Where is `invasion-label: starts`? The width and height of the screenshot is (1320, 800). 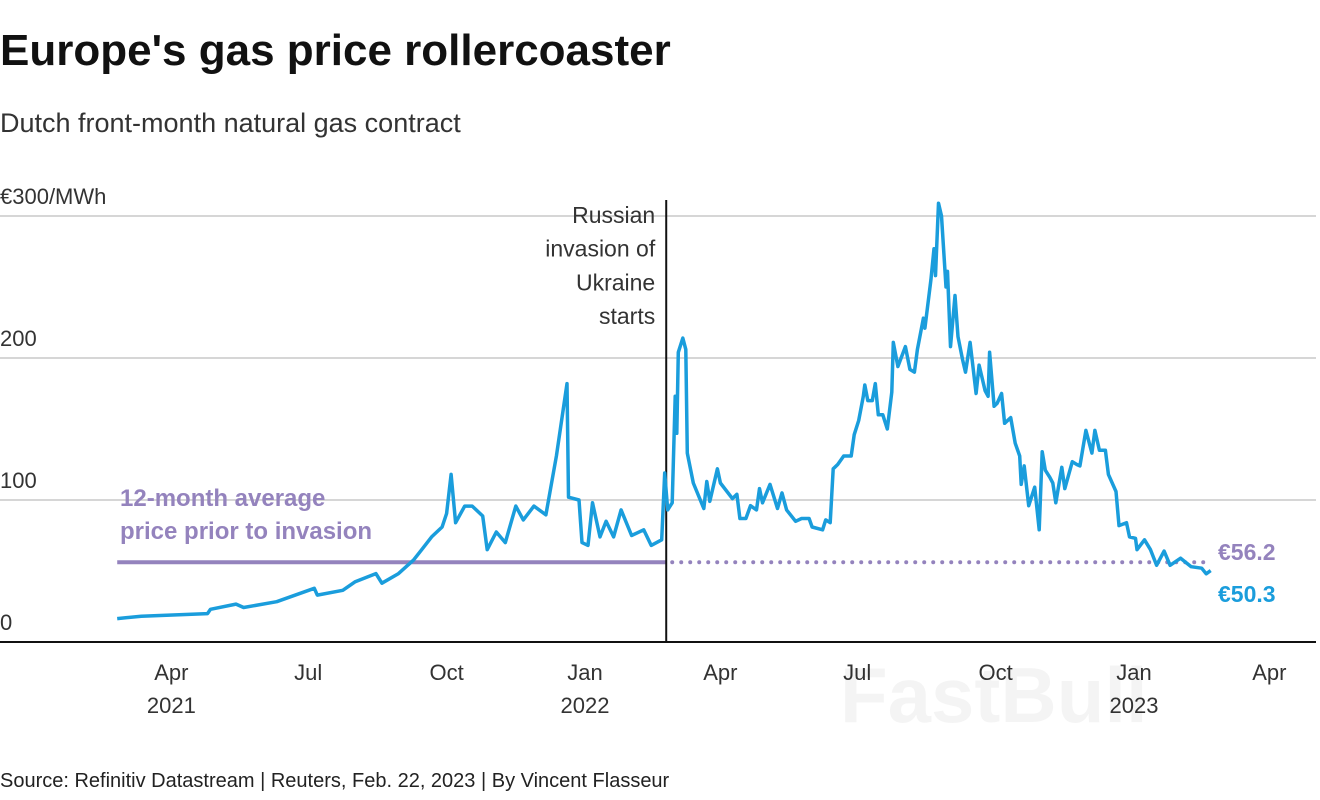 invasion-label: starts is located at coordinates (627, 316).